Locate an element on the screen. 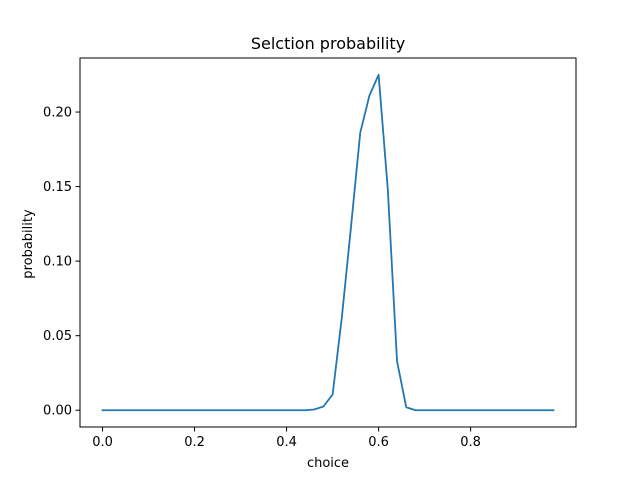 The height and width of the screenshot is (480, 640). y-axis-label: probability is located at coordinates (28, 244).